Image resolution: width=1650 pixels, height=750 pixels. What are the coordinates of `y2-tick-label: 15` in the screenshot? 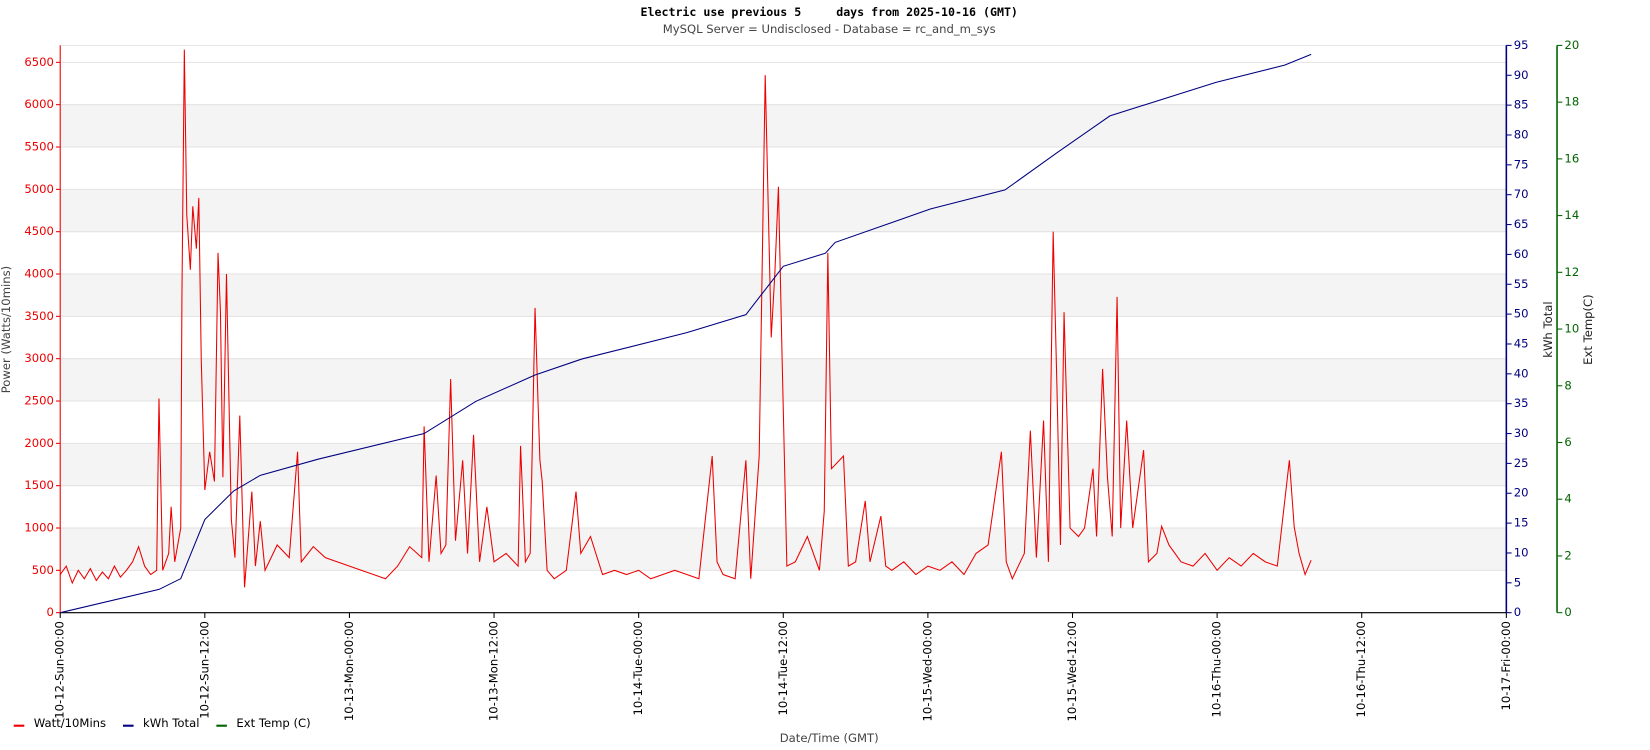 It's located at (1521, 523).